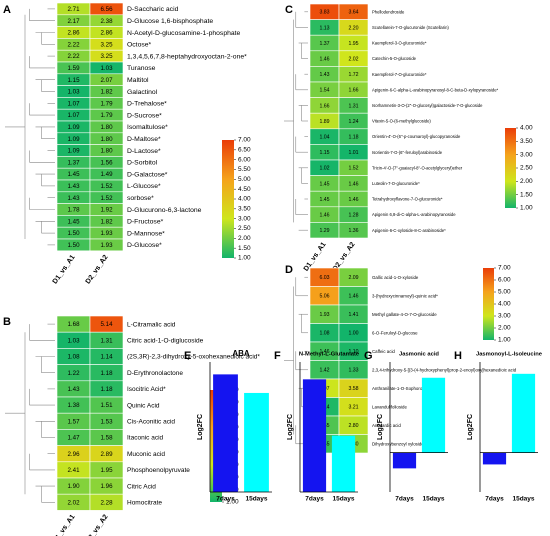  Describe the element at coordinates (399, 43) in the screenshot. I see `row-label: Kaempferol-3-O-glucuronide*` at that location.